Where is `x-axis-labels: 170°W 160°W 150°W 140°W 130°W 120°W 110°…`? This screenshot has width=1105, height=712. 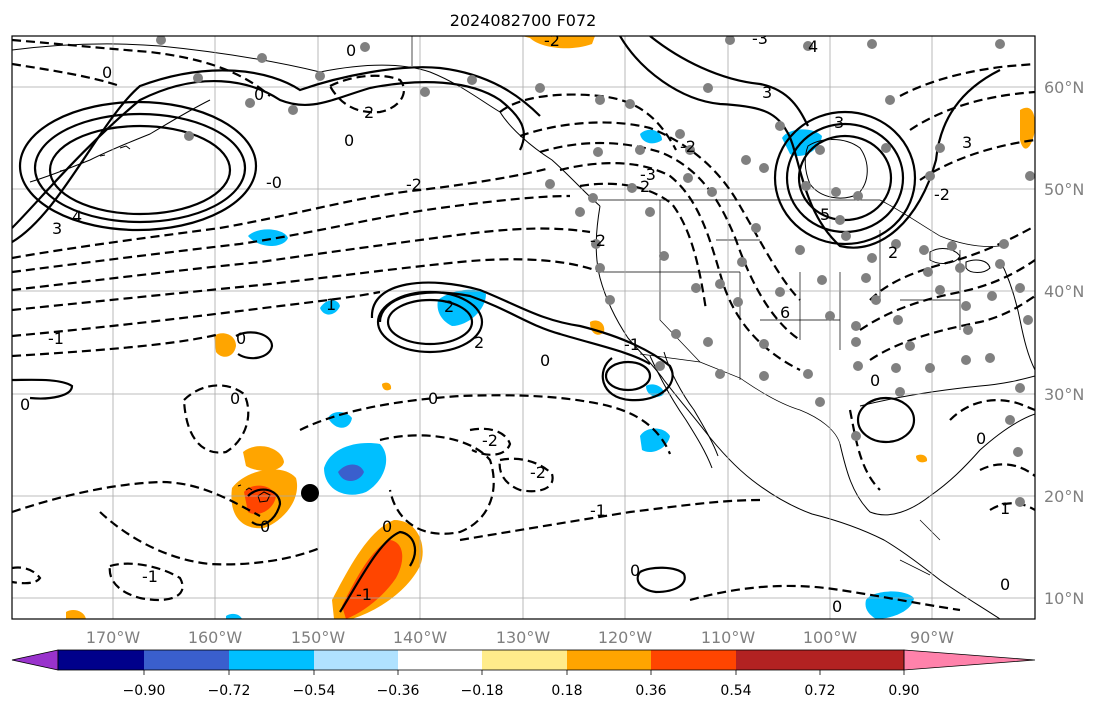
x-axis-labels: 170°W 160°W 150°W 140°W 130°W 120°W 110°… is located at coordinates (520, 637).